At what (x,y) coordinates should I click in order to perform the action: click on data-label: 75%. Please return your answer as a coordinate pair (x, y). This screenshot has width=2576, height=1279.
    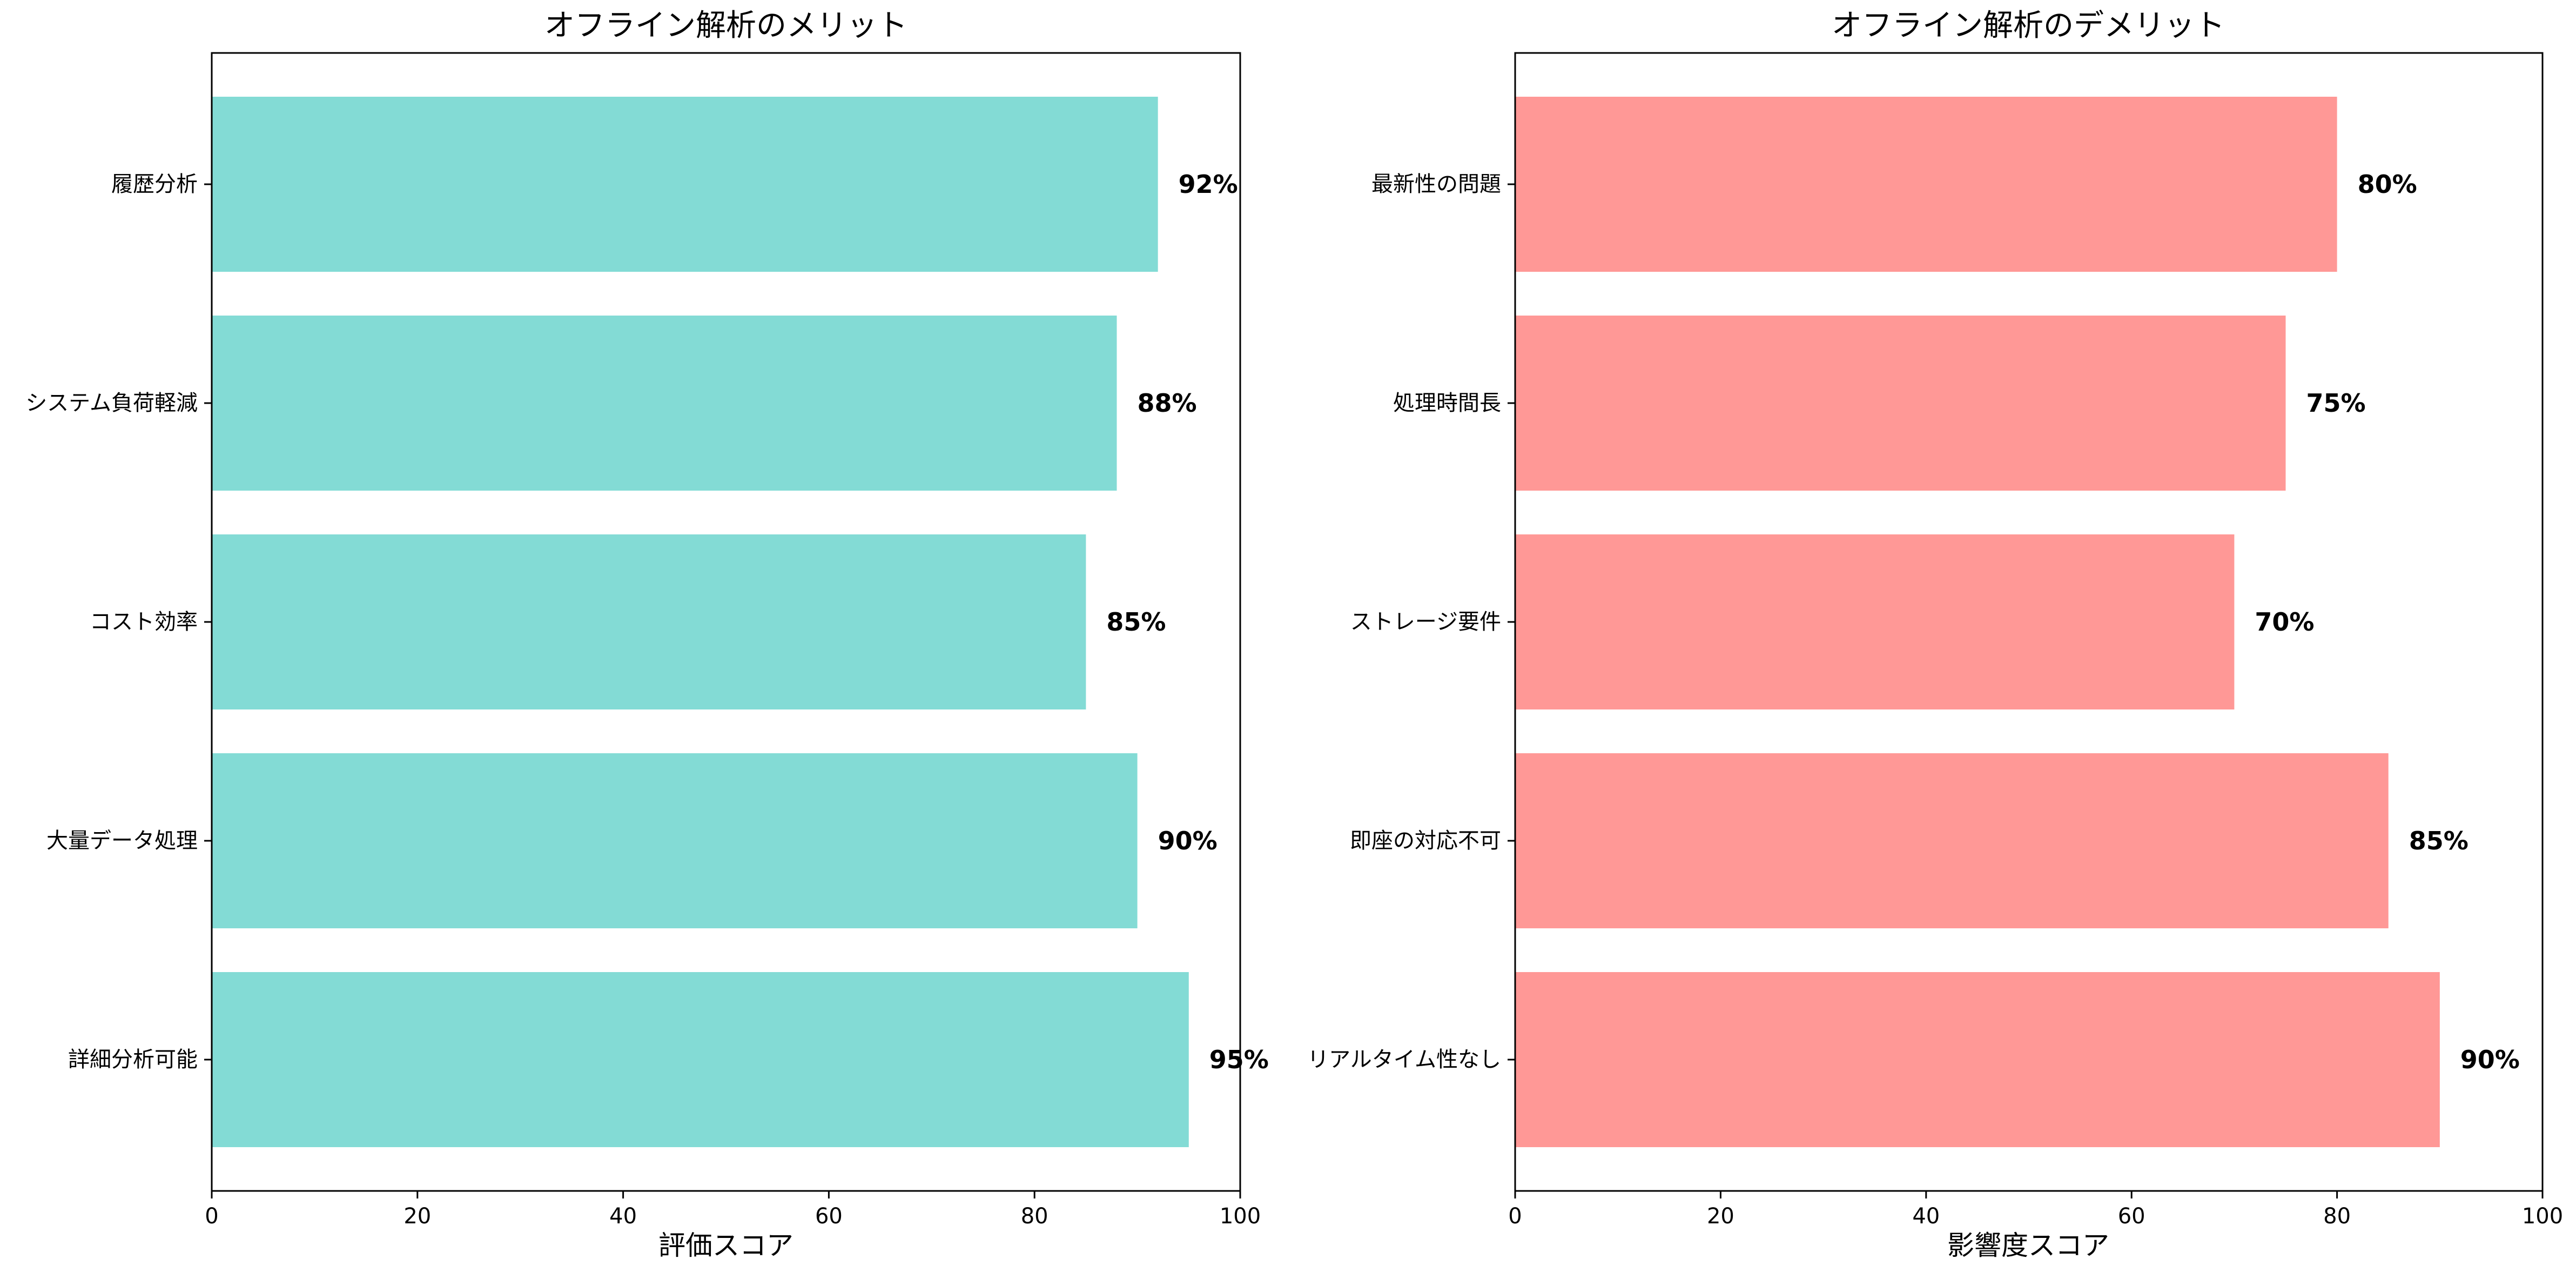
    Looking at the image, I should click on (2336, 404).